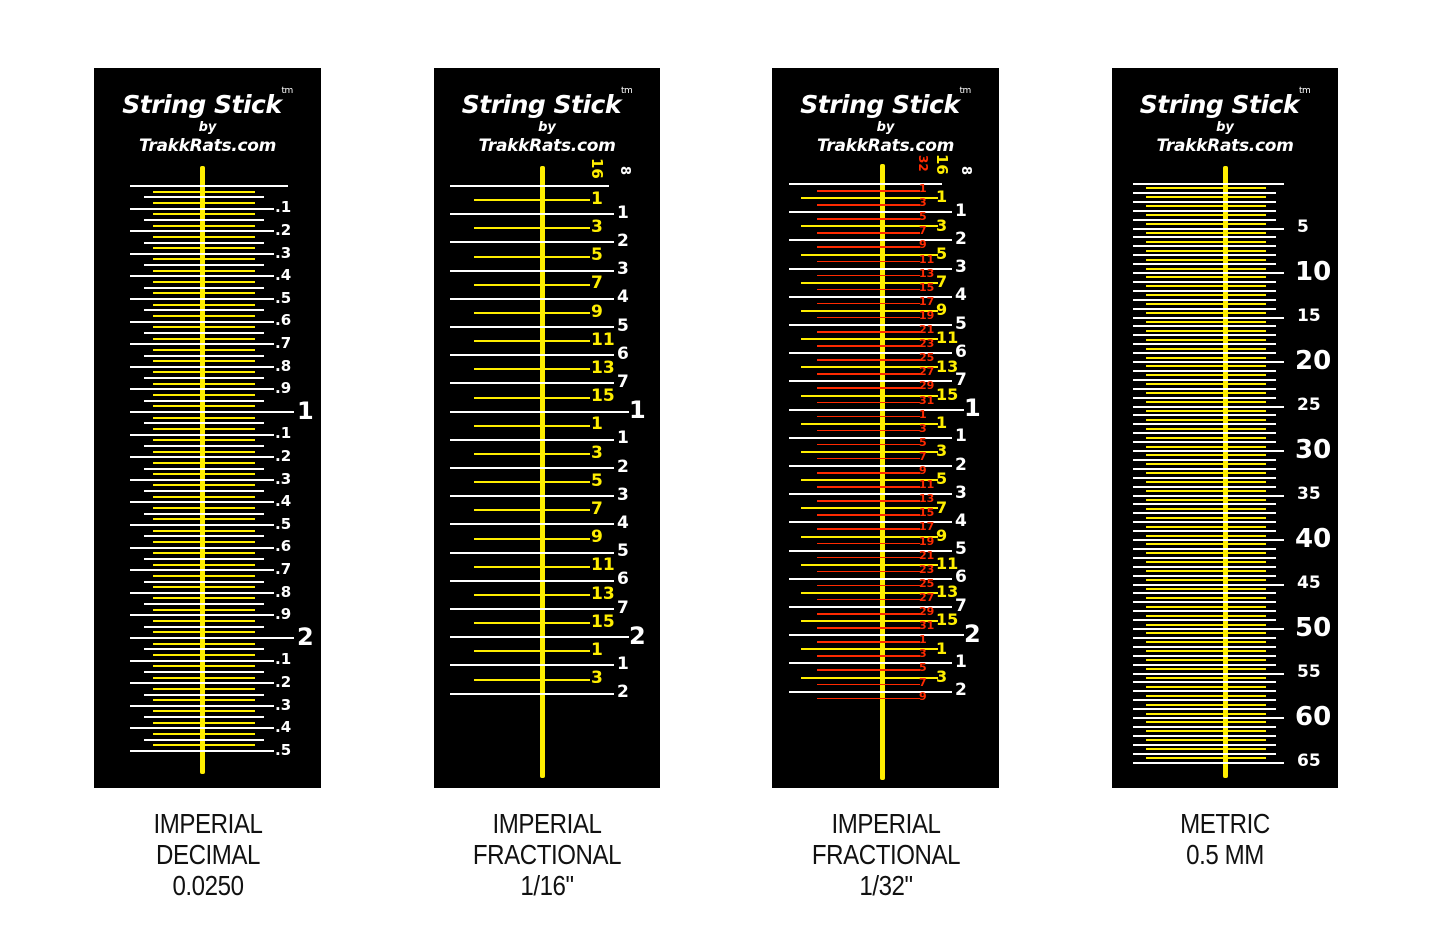  I want to click on center-spine-line, so click(202, 470).